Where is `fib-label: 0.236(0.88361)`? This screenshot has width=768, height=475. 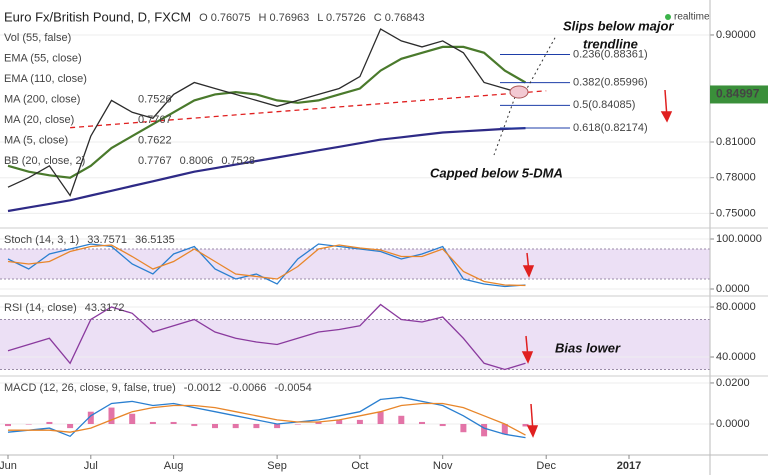 fib-label: 0.236(0.88361) is located at coordinates (610, 54).